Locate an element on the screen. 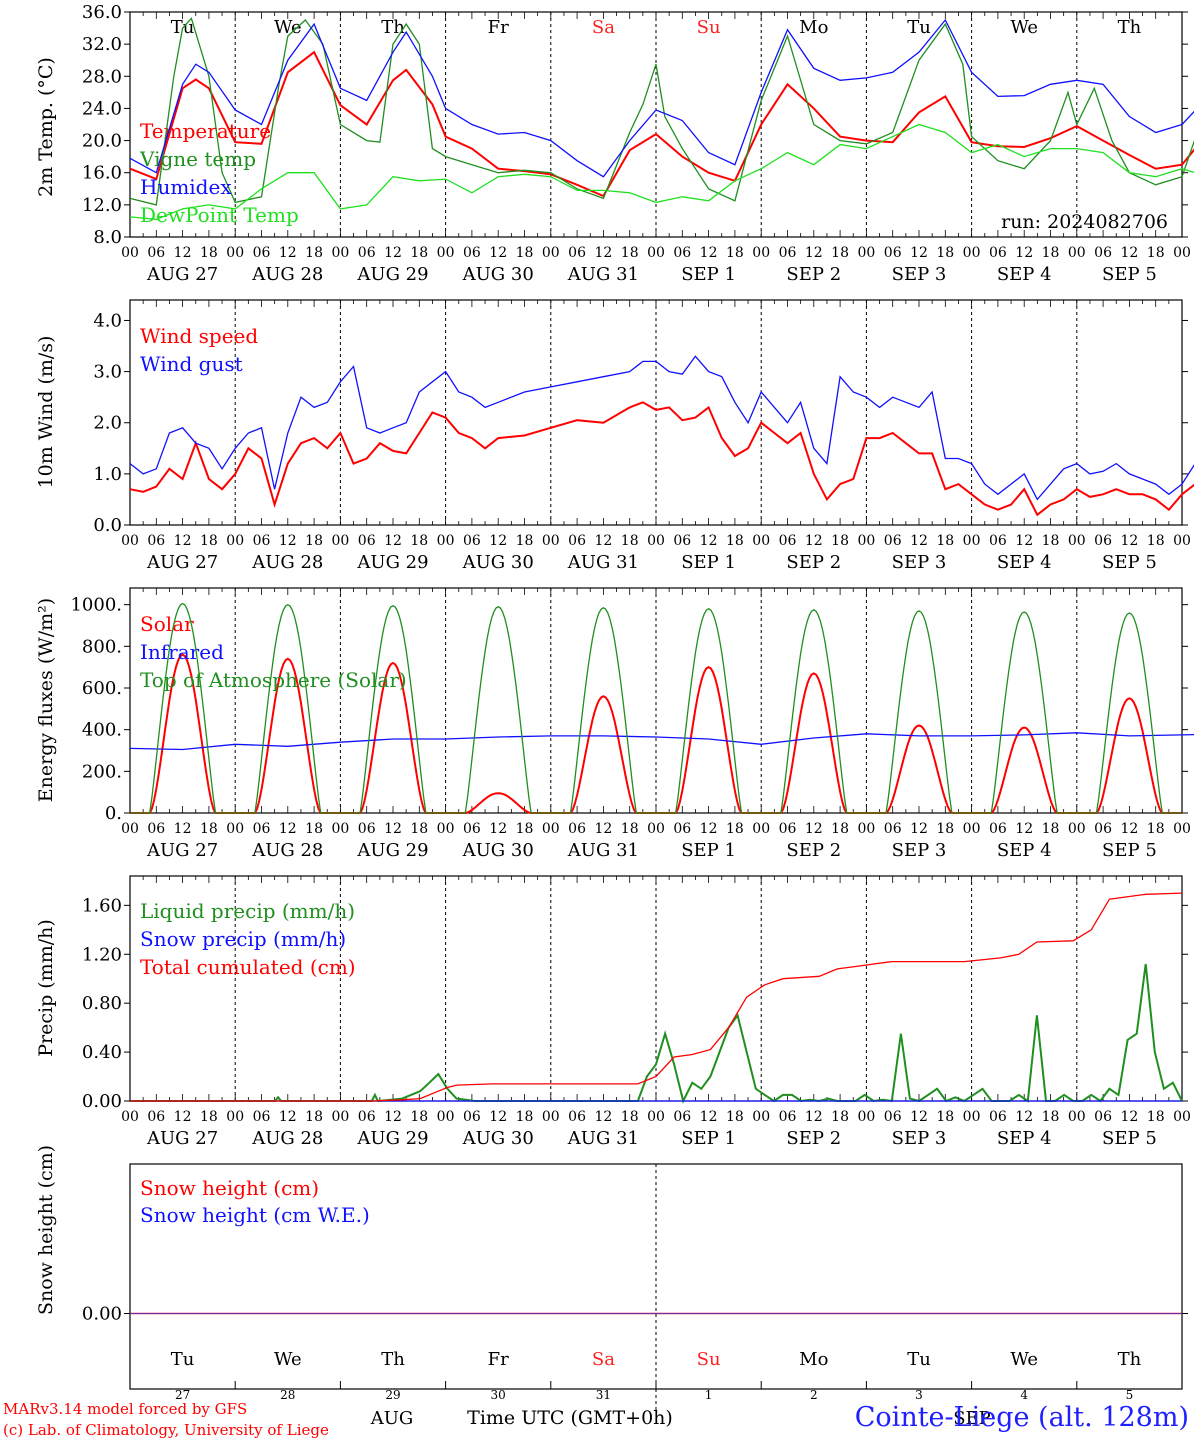  day-number-label: 28 is located at coordinates (287, 1395).